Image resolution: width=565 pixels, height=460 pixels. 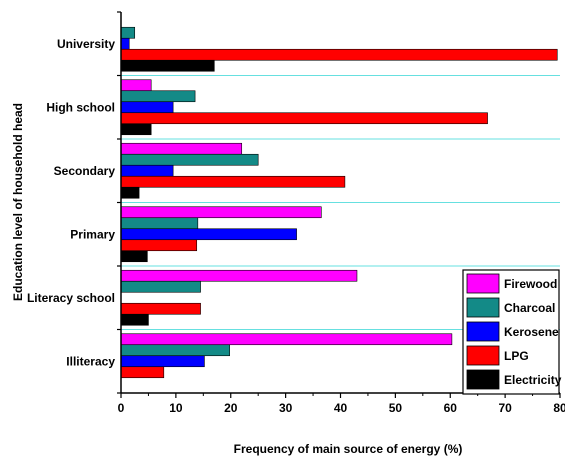 What do you see at coordinates (90, 361) in the screenshot?
I see `category-label: Illiteracy` at bounding box center [90, 361].